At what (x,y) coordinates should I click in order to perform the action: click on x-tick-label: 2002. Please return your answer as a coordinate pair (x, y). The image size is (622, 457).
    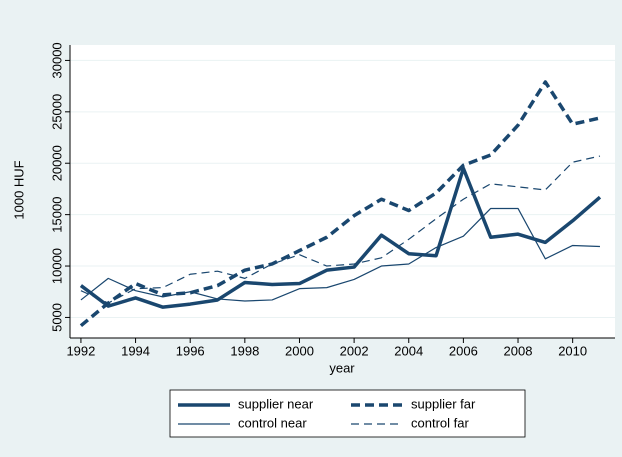
    Looking at the image, I should click on (354, 350).